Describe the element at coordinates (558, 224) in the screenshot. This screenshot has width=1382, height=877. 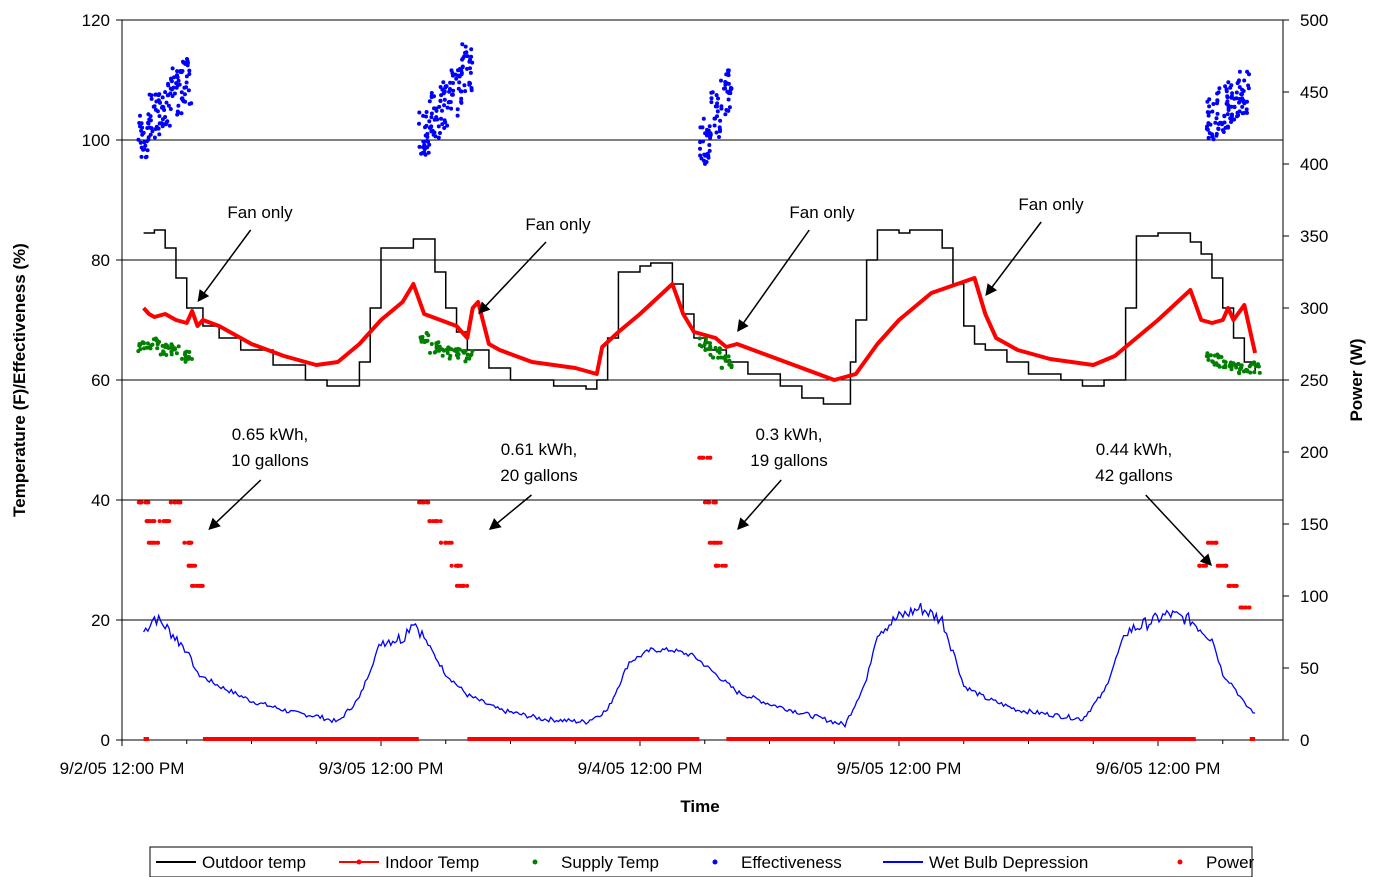
I see `annotation-label: Fan only` at that location.